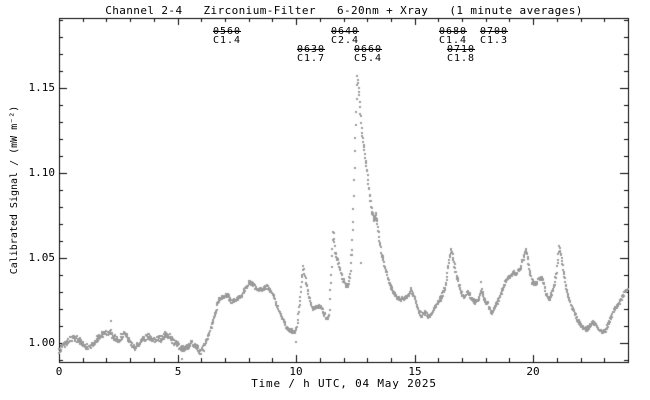  Describe the element at coordinates (311, 49) in the screenshot. I see `flare-event-number: 0630` at that location.